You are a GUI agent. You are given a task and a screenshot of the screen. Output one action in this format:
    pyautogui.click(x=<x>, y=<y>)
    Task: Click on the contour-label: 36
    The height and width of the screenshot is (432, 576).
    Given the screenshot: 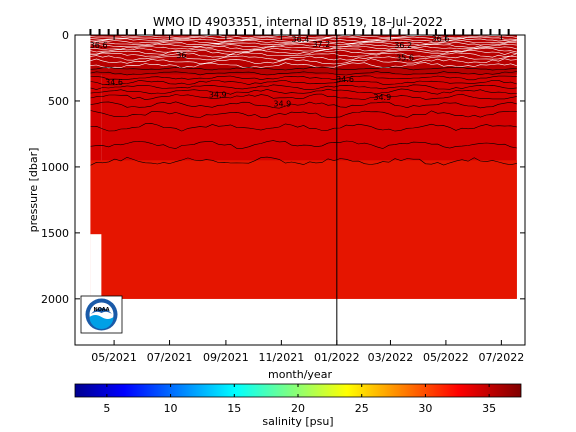 What is the action you would take?
    pyautogui.click(x=181, y=55)
    